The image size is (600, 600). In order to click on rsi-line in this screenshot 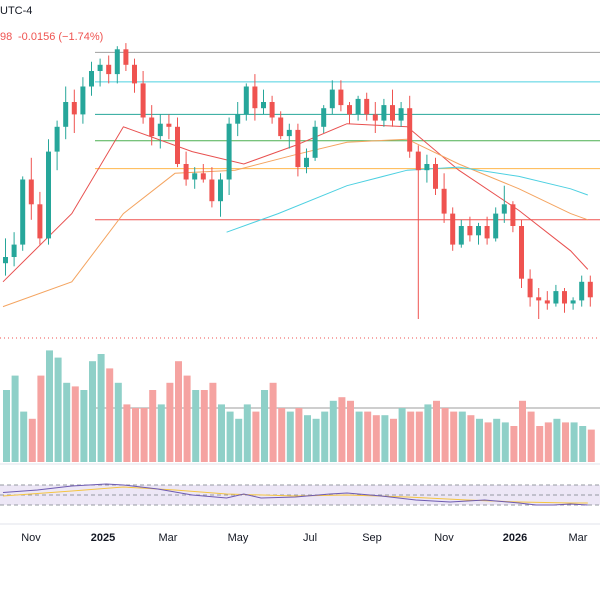, I will do `click(295, 494)`.